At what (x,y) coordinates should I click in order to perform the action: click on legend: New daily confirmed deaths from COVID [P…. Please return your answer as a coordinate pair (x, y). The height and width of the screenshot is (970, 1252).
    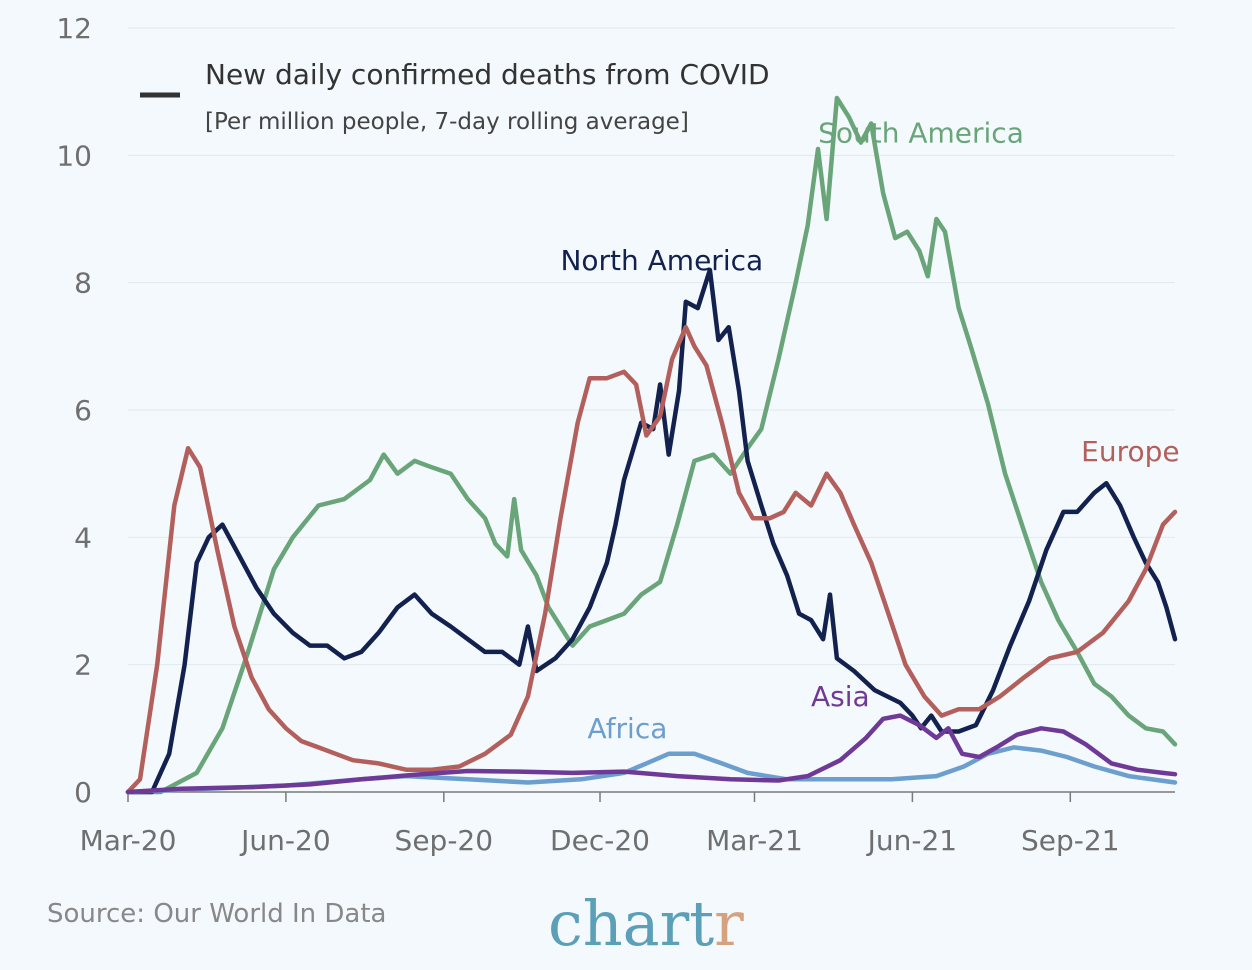
    Looking at the image, I should click on (455, 96).